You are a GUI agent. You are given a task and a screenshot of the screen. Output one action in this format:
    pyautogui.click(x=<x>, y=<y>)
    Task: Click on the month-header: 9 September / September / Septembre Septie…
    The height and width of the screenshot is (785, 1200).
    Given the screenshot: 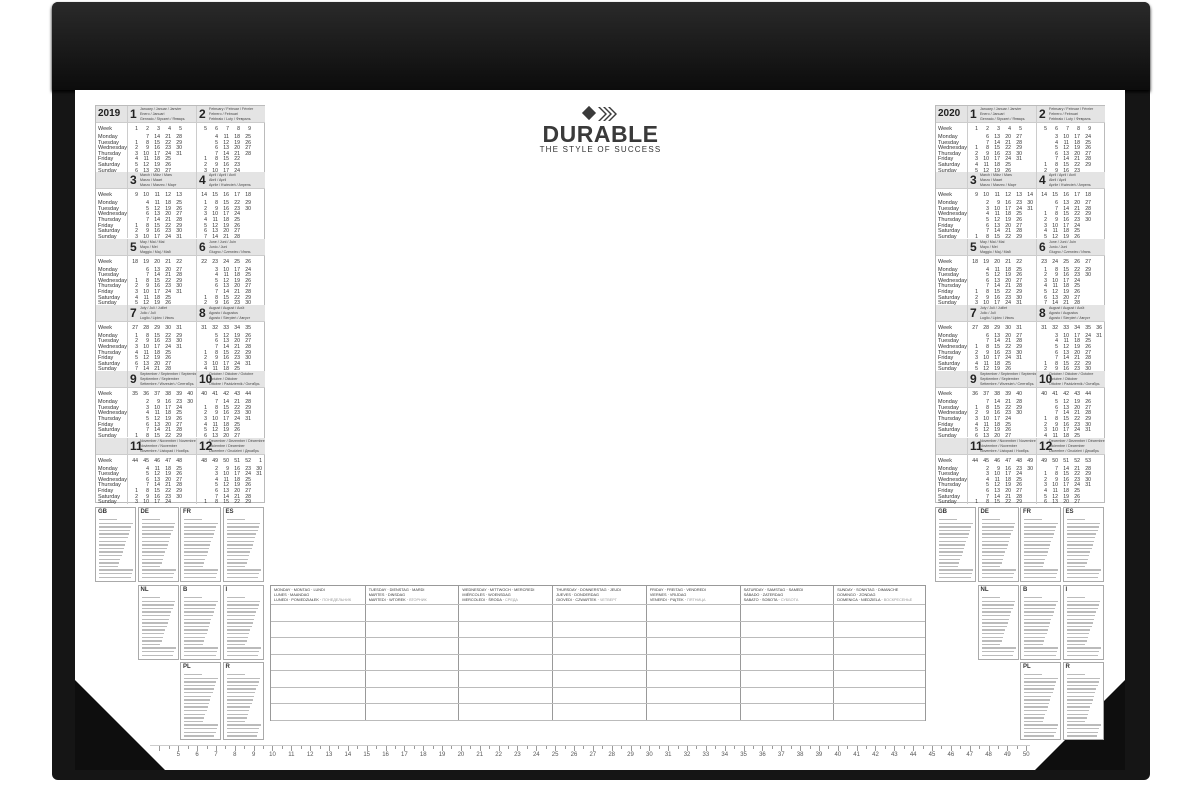 What is the action you would take?
    pyautogui.click(x=1003, y=380)
    